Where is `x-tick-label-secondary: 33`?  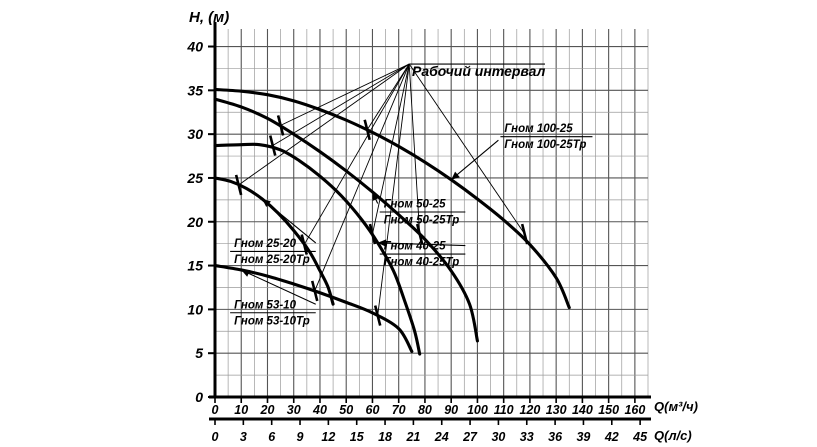 x-tick-label-secondary: 33 is located at coordinates (527, 437).